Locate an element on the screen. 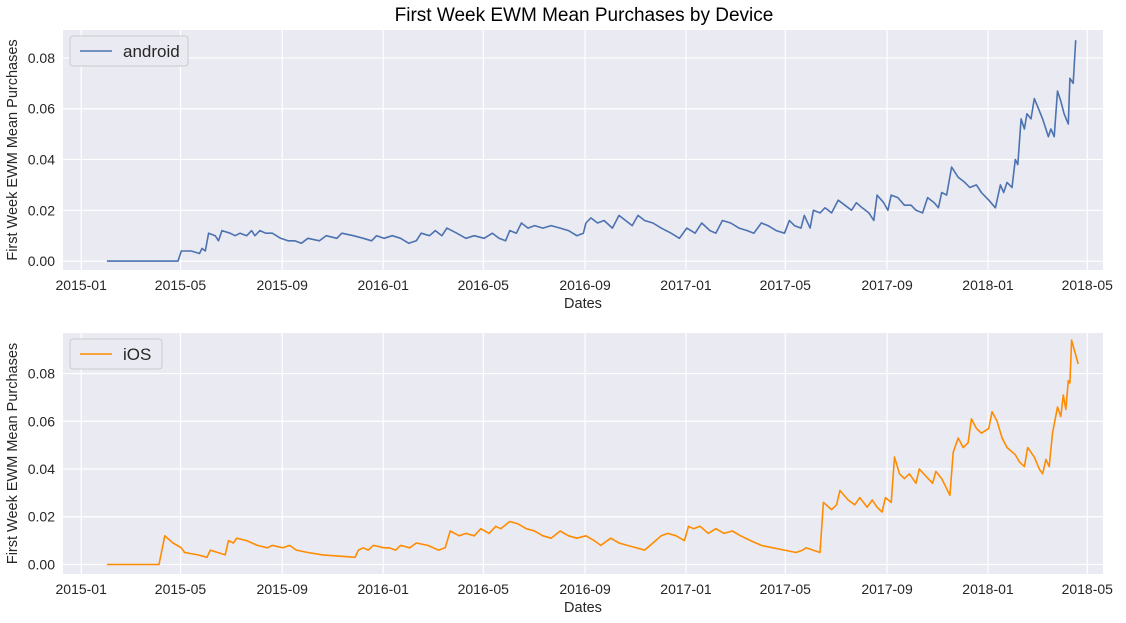 The image size is (1126, 623). legend-label-ios: iOS is located at coordinates (137, 354).